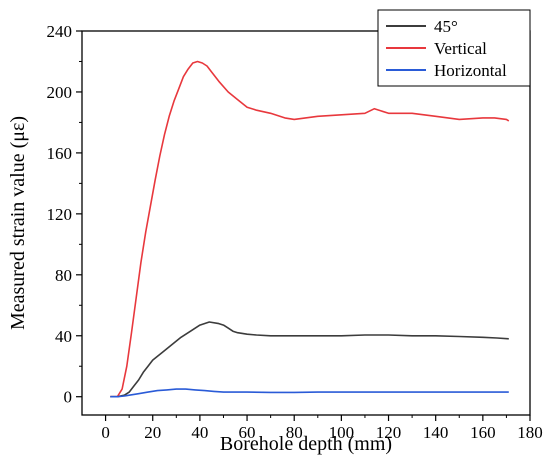  What do you see at coordinates (18, 223) in the screenshot?
I see `y-axis-title: Measured strain value (με)` at bounding box center [18, 223].